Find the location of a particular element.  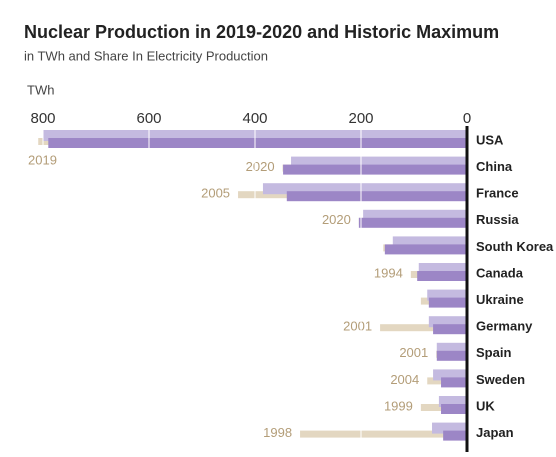

x-tick-label: 0 is located at coordinates (467, 118).